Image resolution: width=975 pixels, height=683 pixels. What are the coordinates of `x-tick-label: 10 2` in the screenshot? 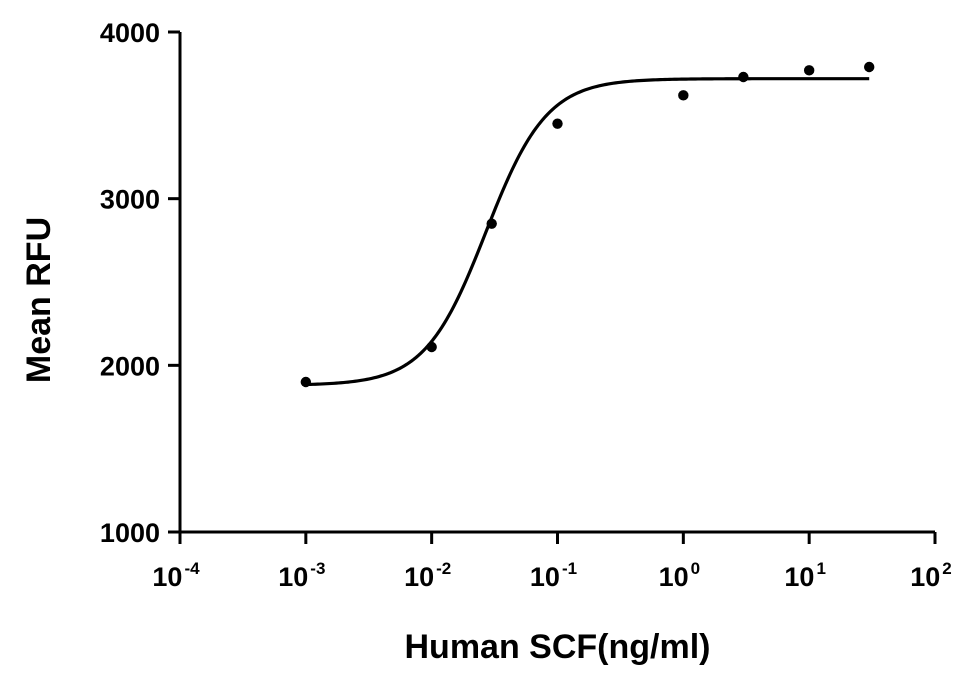 It's located at (931, 575).